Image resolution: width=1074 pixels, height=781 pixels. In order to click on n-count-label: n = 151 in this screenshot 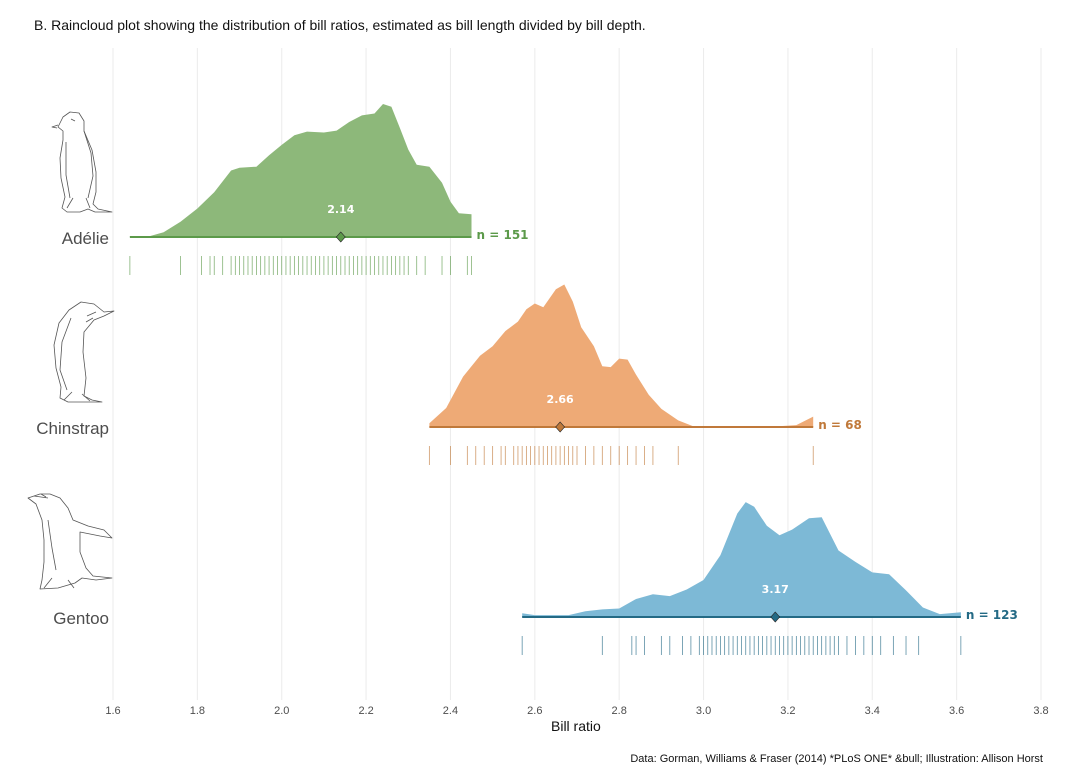, I will do `click(503, 235)`.